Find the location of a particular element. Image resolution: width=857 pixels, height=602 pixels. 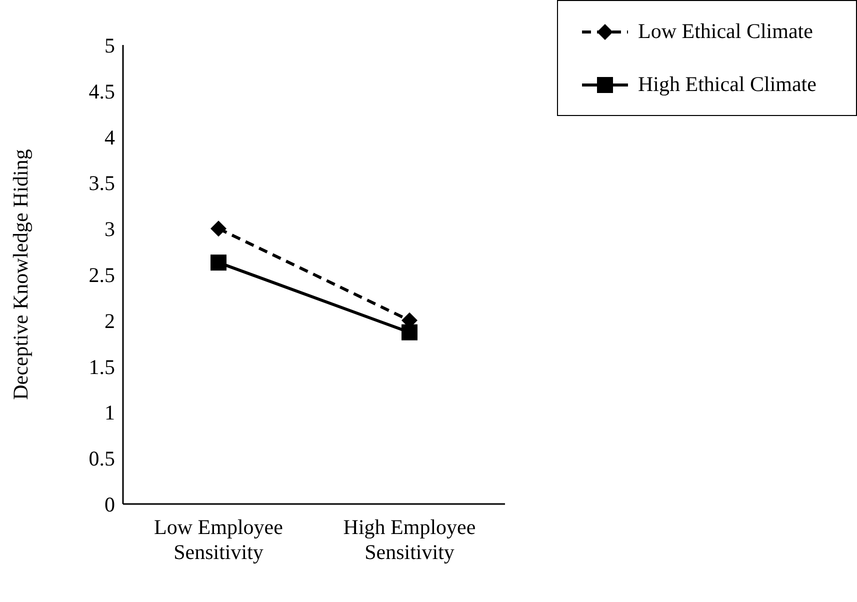

y-tick-label: 4.5 is located at coordinates (101, 91).